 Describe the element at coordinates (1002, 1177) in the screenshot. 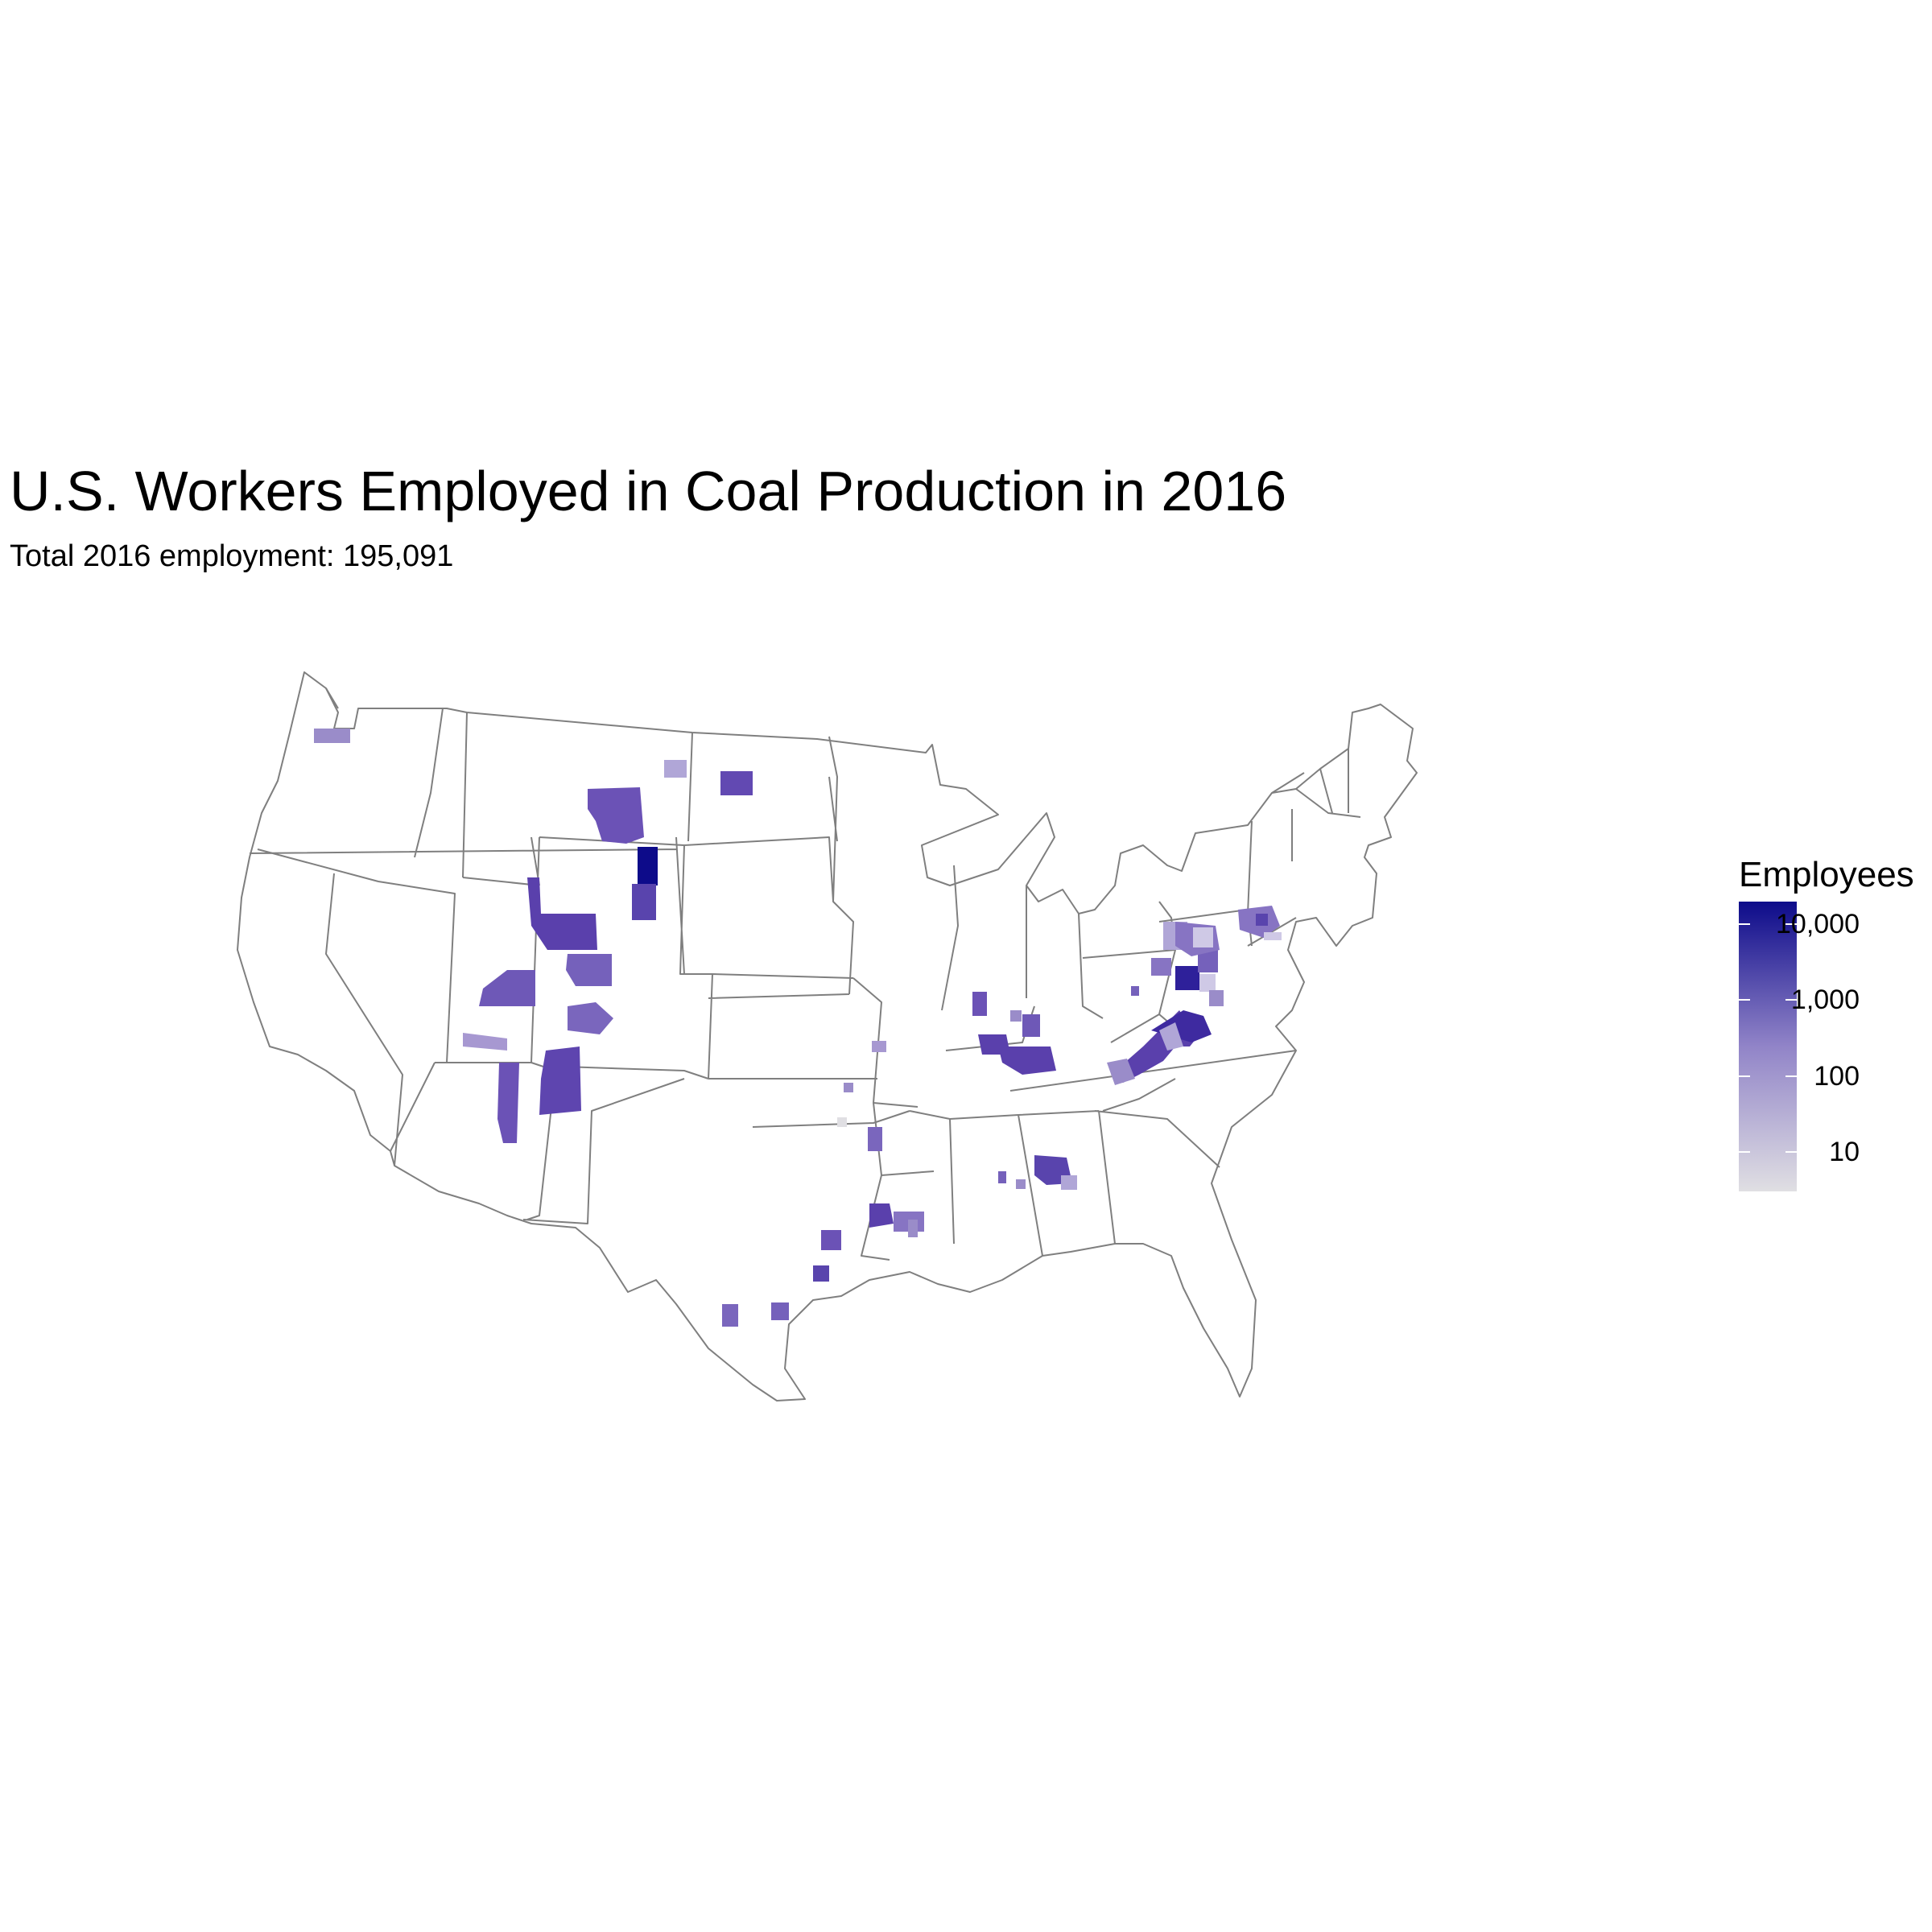

I see `county-ms` at that location.